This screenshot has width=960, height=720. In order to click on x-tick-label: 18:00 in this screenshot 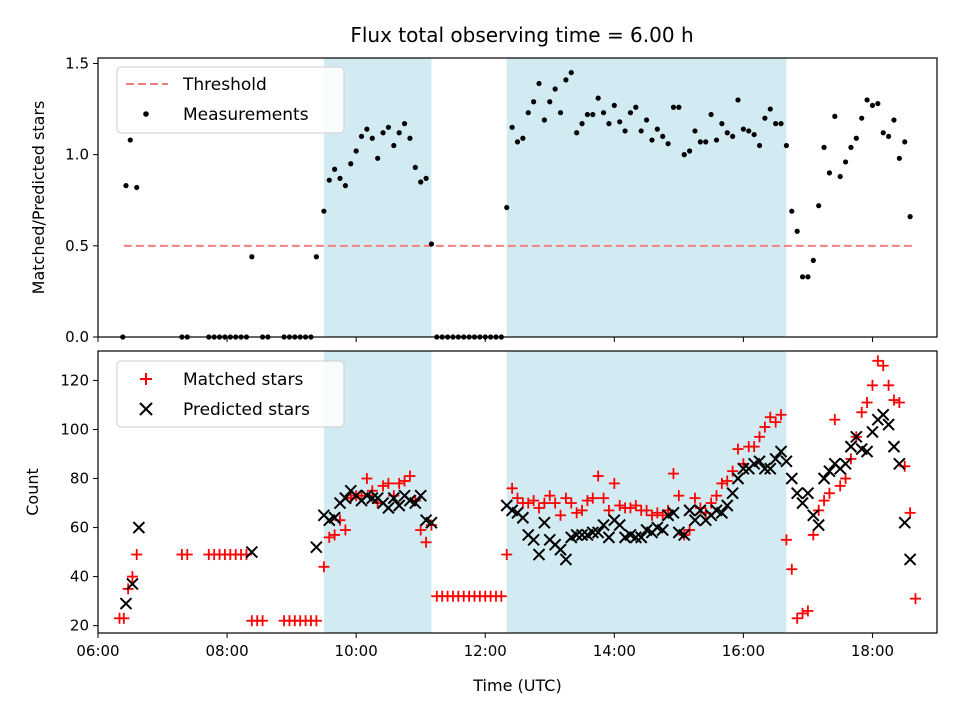, I will do `click(872, 651)`.